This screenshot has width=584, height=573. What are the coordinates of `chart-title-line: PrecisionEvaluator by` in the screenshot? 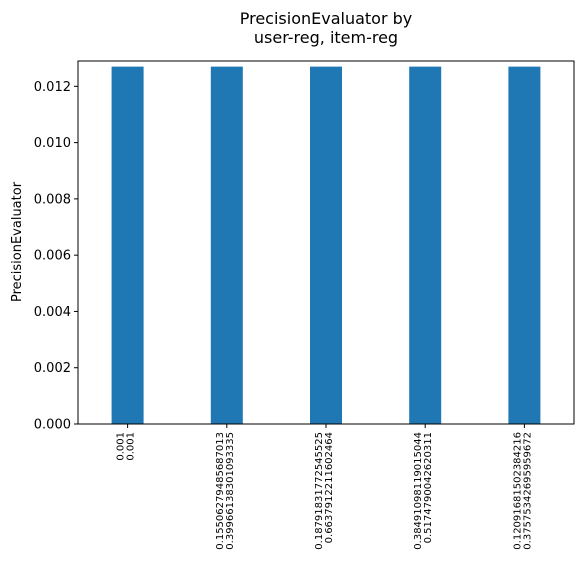 It's located at (326, 18).